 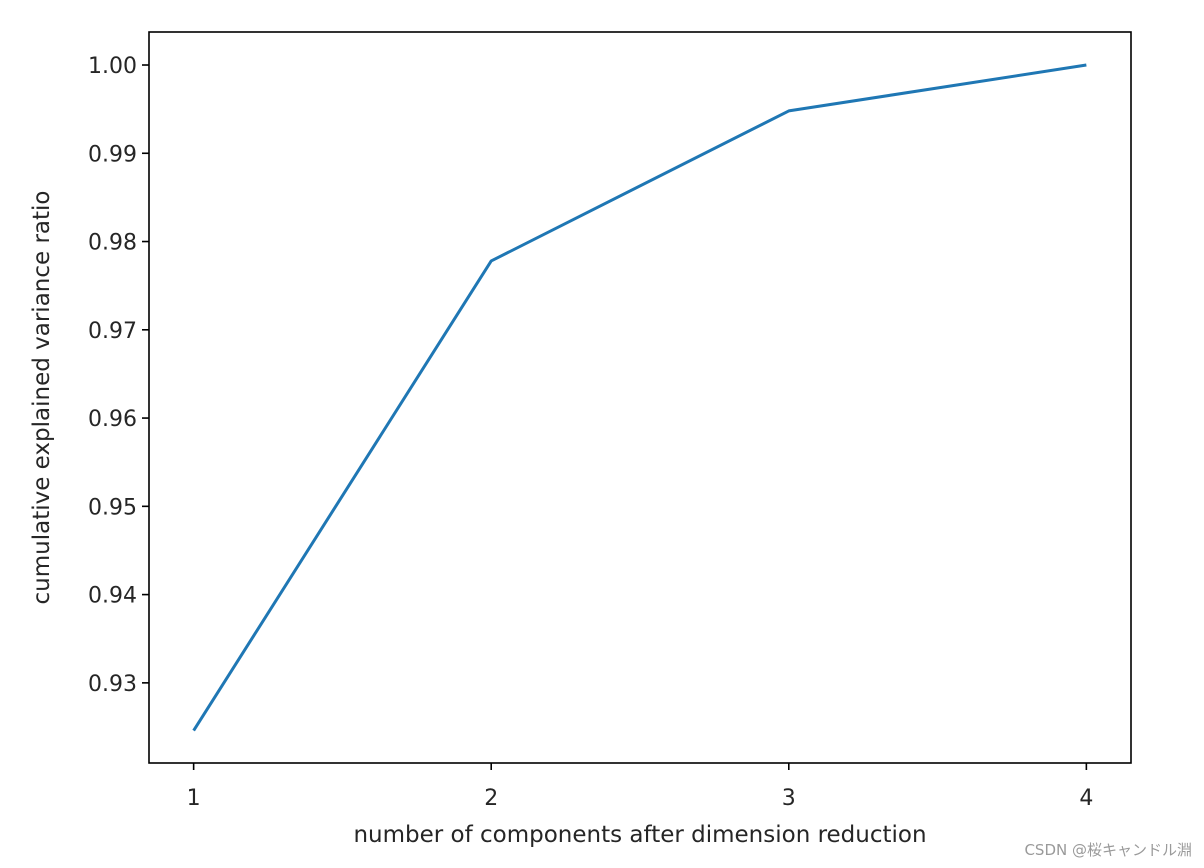 I want to click on y-tick-label: 0.99, so click(x=112, y=154).